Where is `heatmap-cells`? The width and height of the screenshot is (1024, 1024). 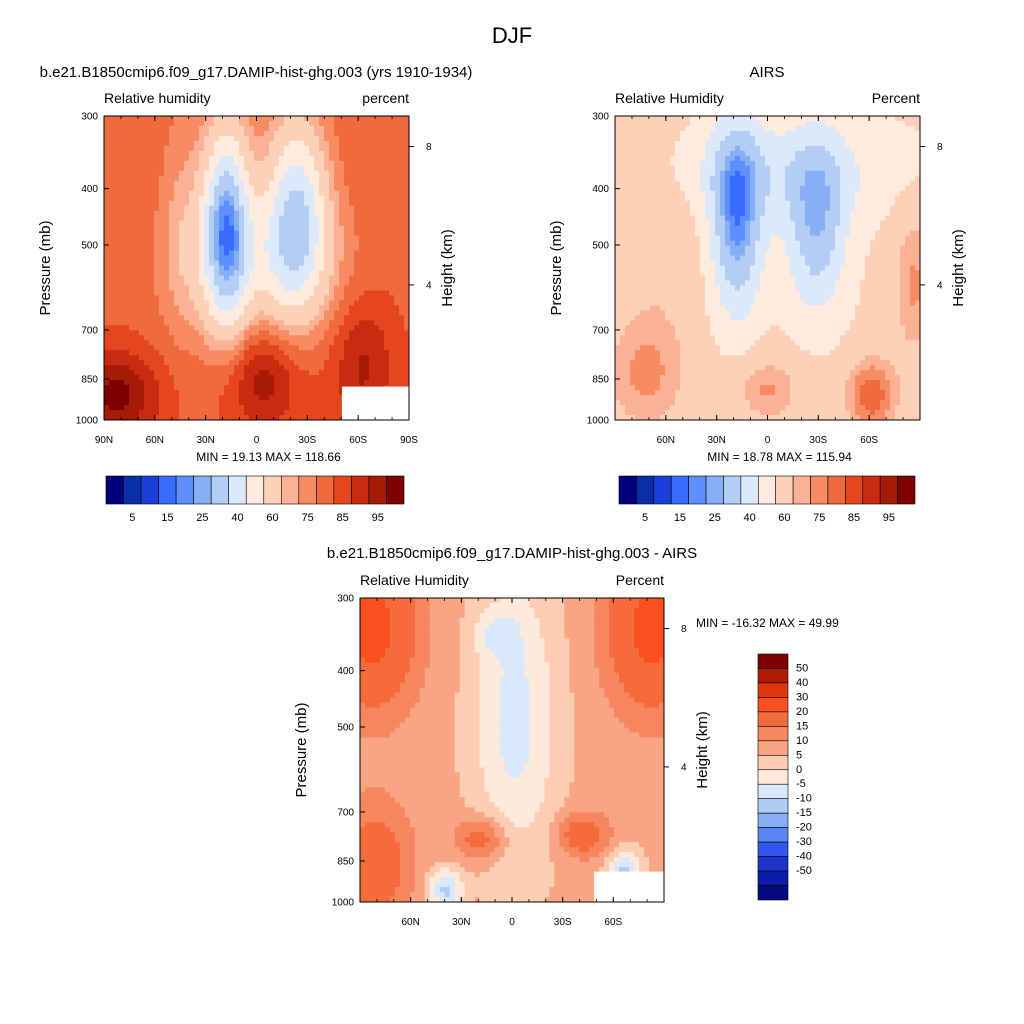
heatmap-cells is located at coordinates (256, 268).